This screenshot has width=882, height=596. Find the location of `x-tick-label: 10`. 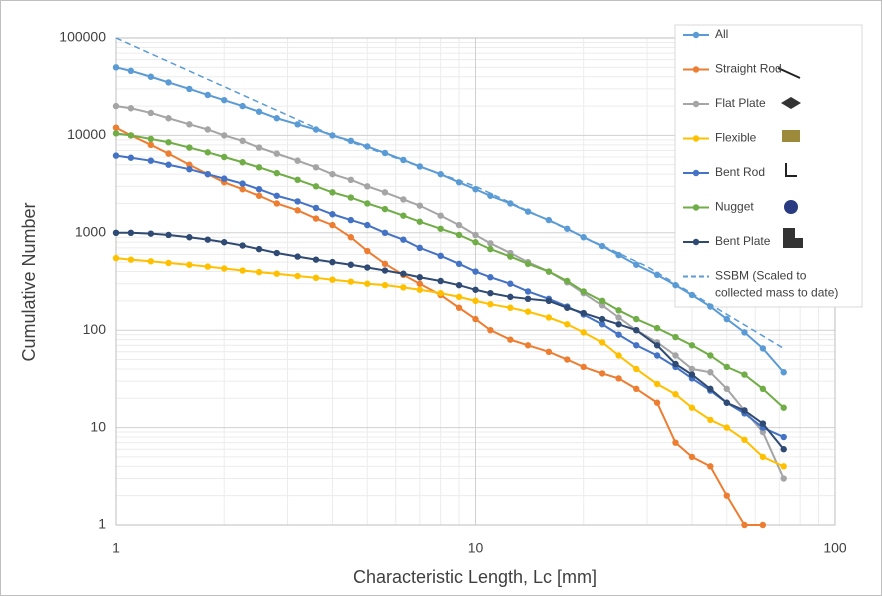

x-tick-label: 10 is located at coordinates (476, 548).